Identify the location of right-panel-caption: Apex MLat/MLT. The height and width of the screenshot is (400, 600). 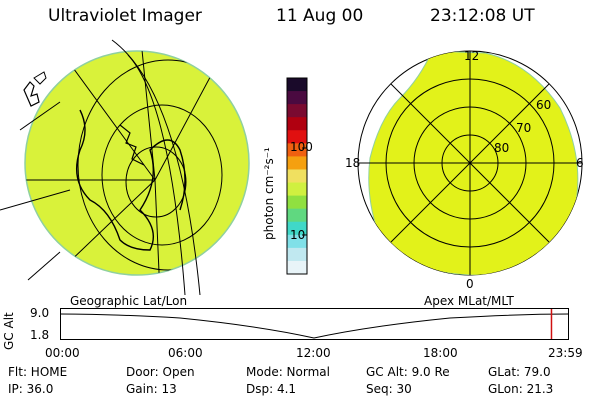
(469, 301).